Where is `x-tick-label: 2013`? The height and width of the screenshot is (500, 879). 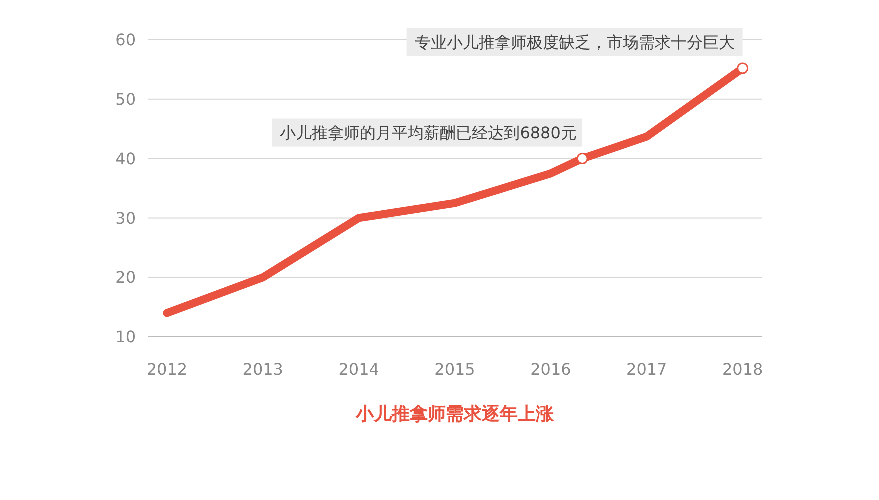
x-tick-label: 2013 is located at coordinates (263, 369).